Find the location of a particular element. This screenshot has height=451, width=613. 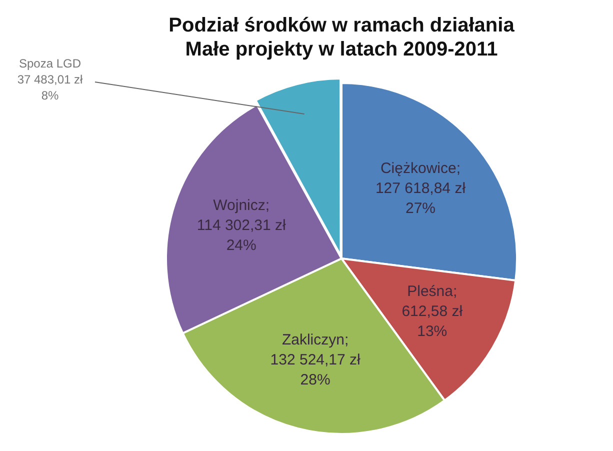

slice-label: Zakliczyn; 132 524,17 zł 28% is located at coordinates (316, 360).